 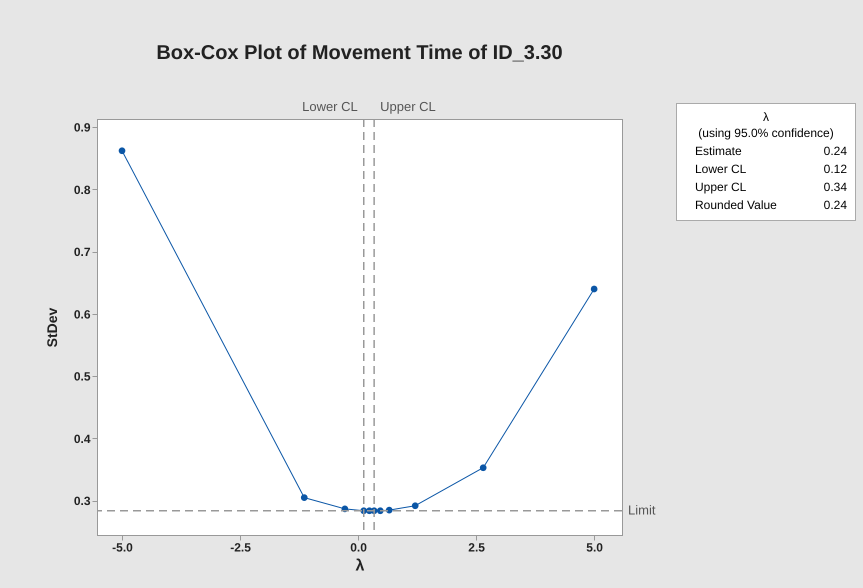 I want to click on text: Lower CL 0.12, so click(x=771, y=169).